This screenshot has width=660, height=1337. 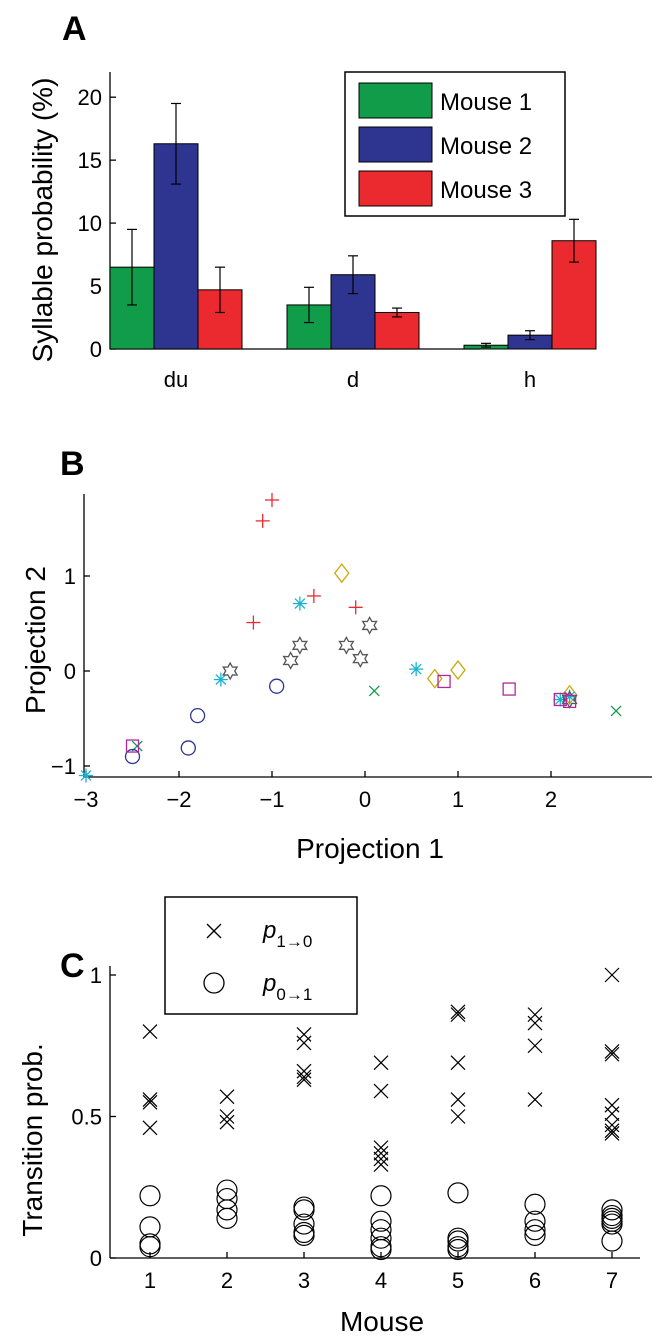 I want to click on panel-a-legend: Mouse 1 Mouse 2 Mouse 3, so click(x=455, y=144).